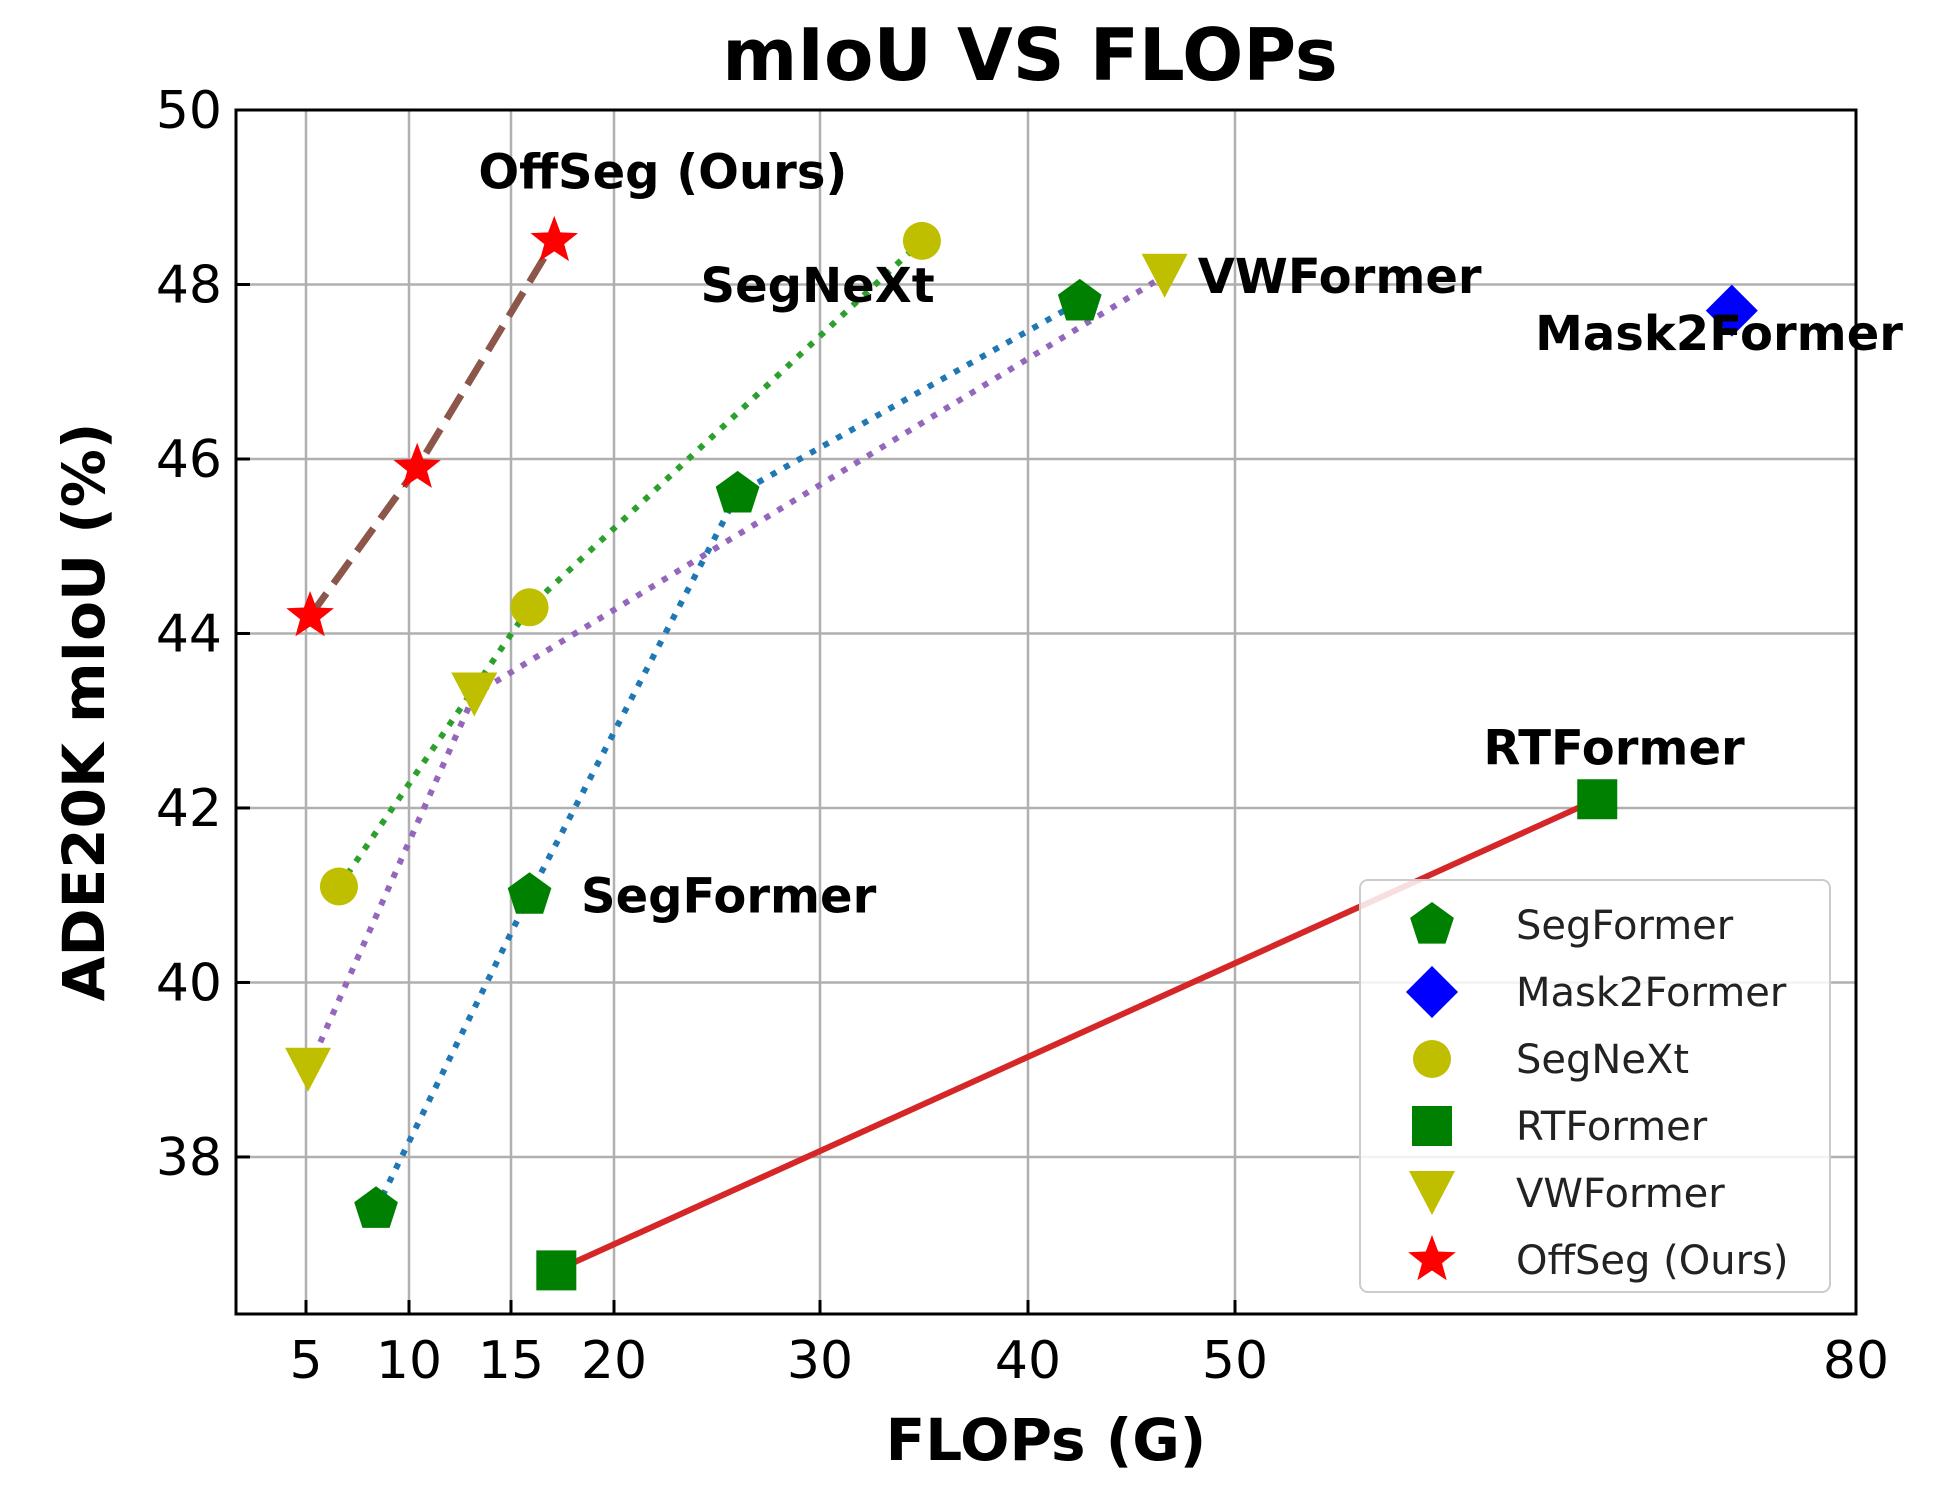 The image size is (1948, 1496). What do you see at coordinates (1652, 1261) in the screenshot?
I see `legend-label: OffSeg (Ours)` at bounding box center [1652, 1261].